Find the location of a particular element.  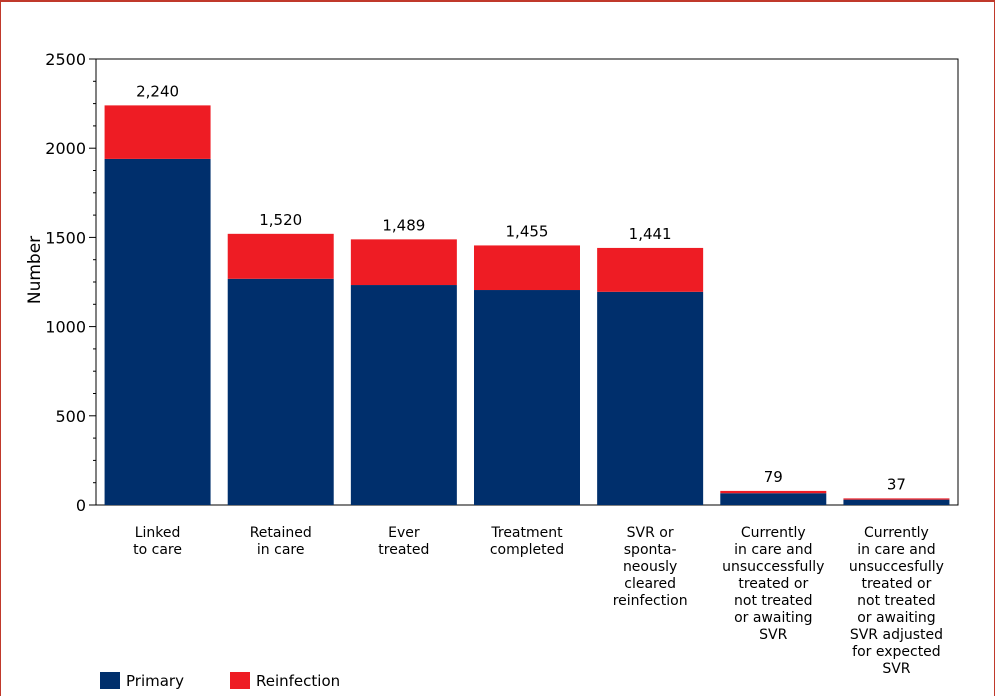

data-label-total: 1,455 is located at coordinates (527, 231).